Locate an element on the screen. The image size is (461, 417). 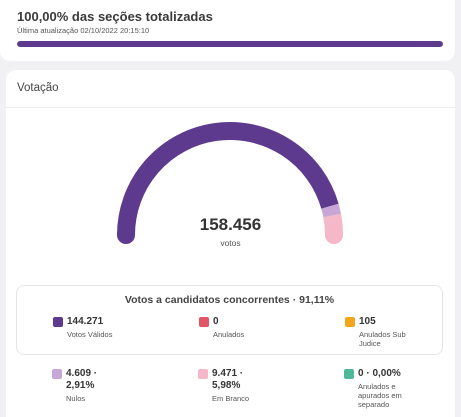
totalization-progress-bar is located at coordinates (230, 44).